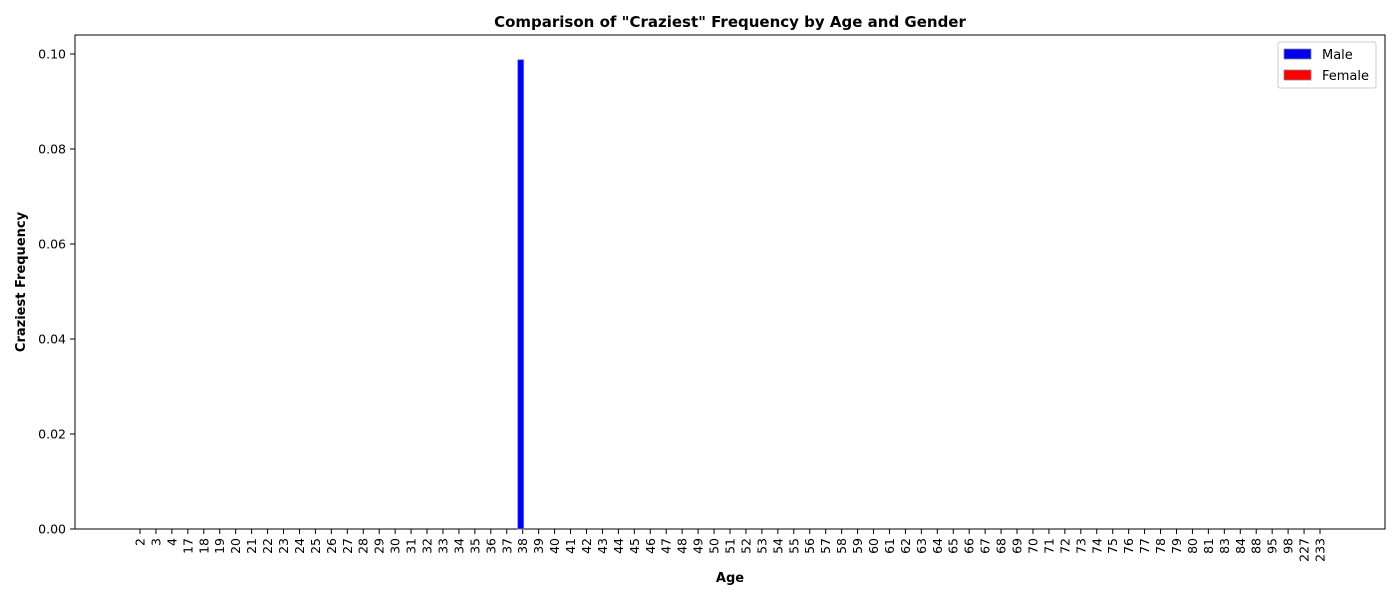 This screenshot has width=1400, height=600. What do you see at coordinates (347, 546) in the screenshot?
I see `x-tick-label: 27` at bounding box center [347, 546].